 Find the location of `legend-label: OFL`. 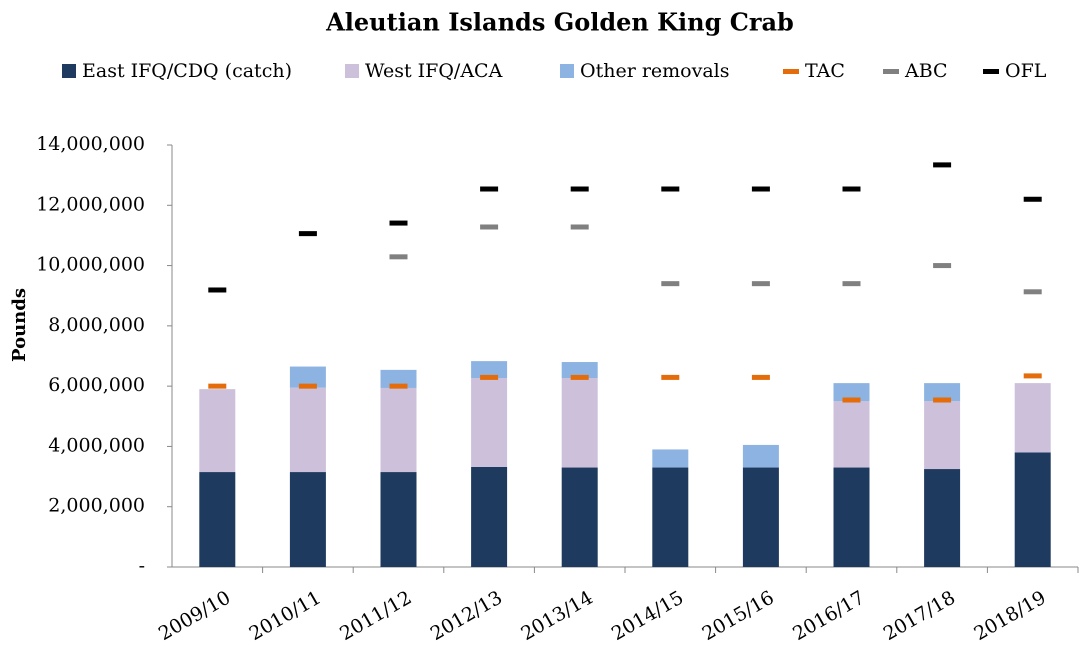

legend-label: OFL is located at coordinates (1026, 71).